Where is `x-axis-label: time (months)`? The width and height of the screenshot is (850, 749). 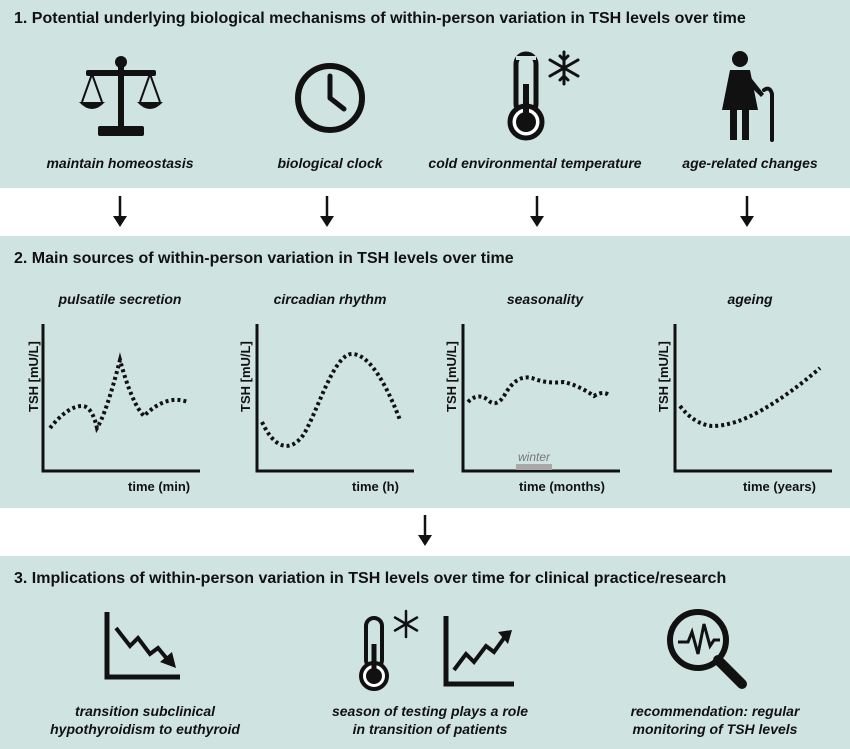 x-axis-label: time (months) is located at coordinates (562, 486).